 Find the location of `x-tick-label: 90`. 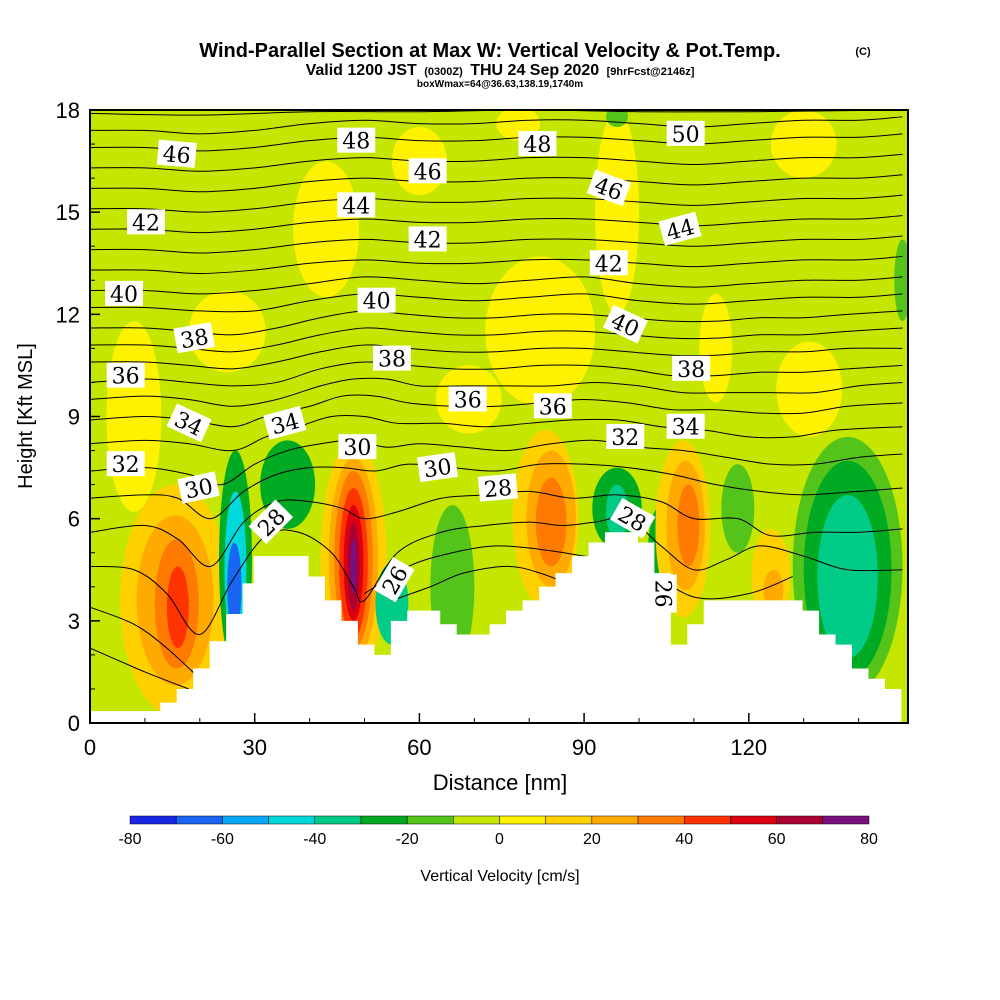

x-tick-label: 90 is located at coordinates (584, 747).